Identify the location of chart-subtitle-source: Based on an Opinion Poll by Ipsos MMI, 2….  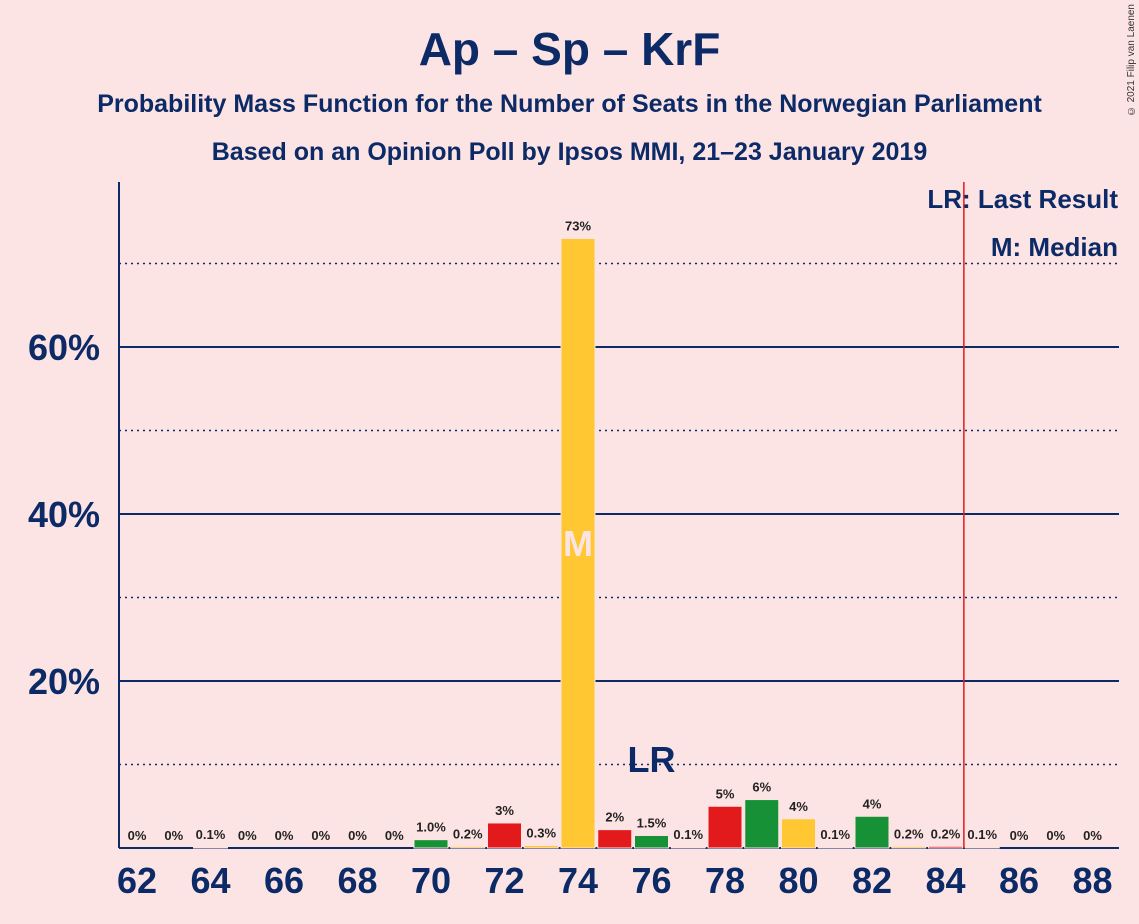
(569, 152).